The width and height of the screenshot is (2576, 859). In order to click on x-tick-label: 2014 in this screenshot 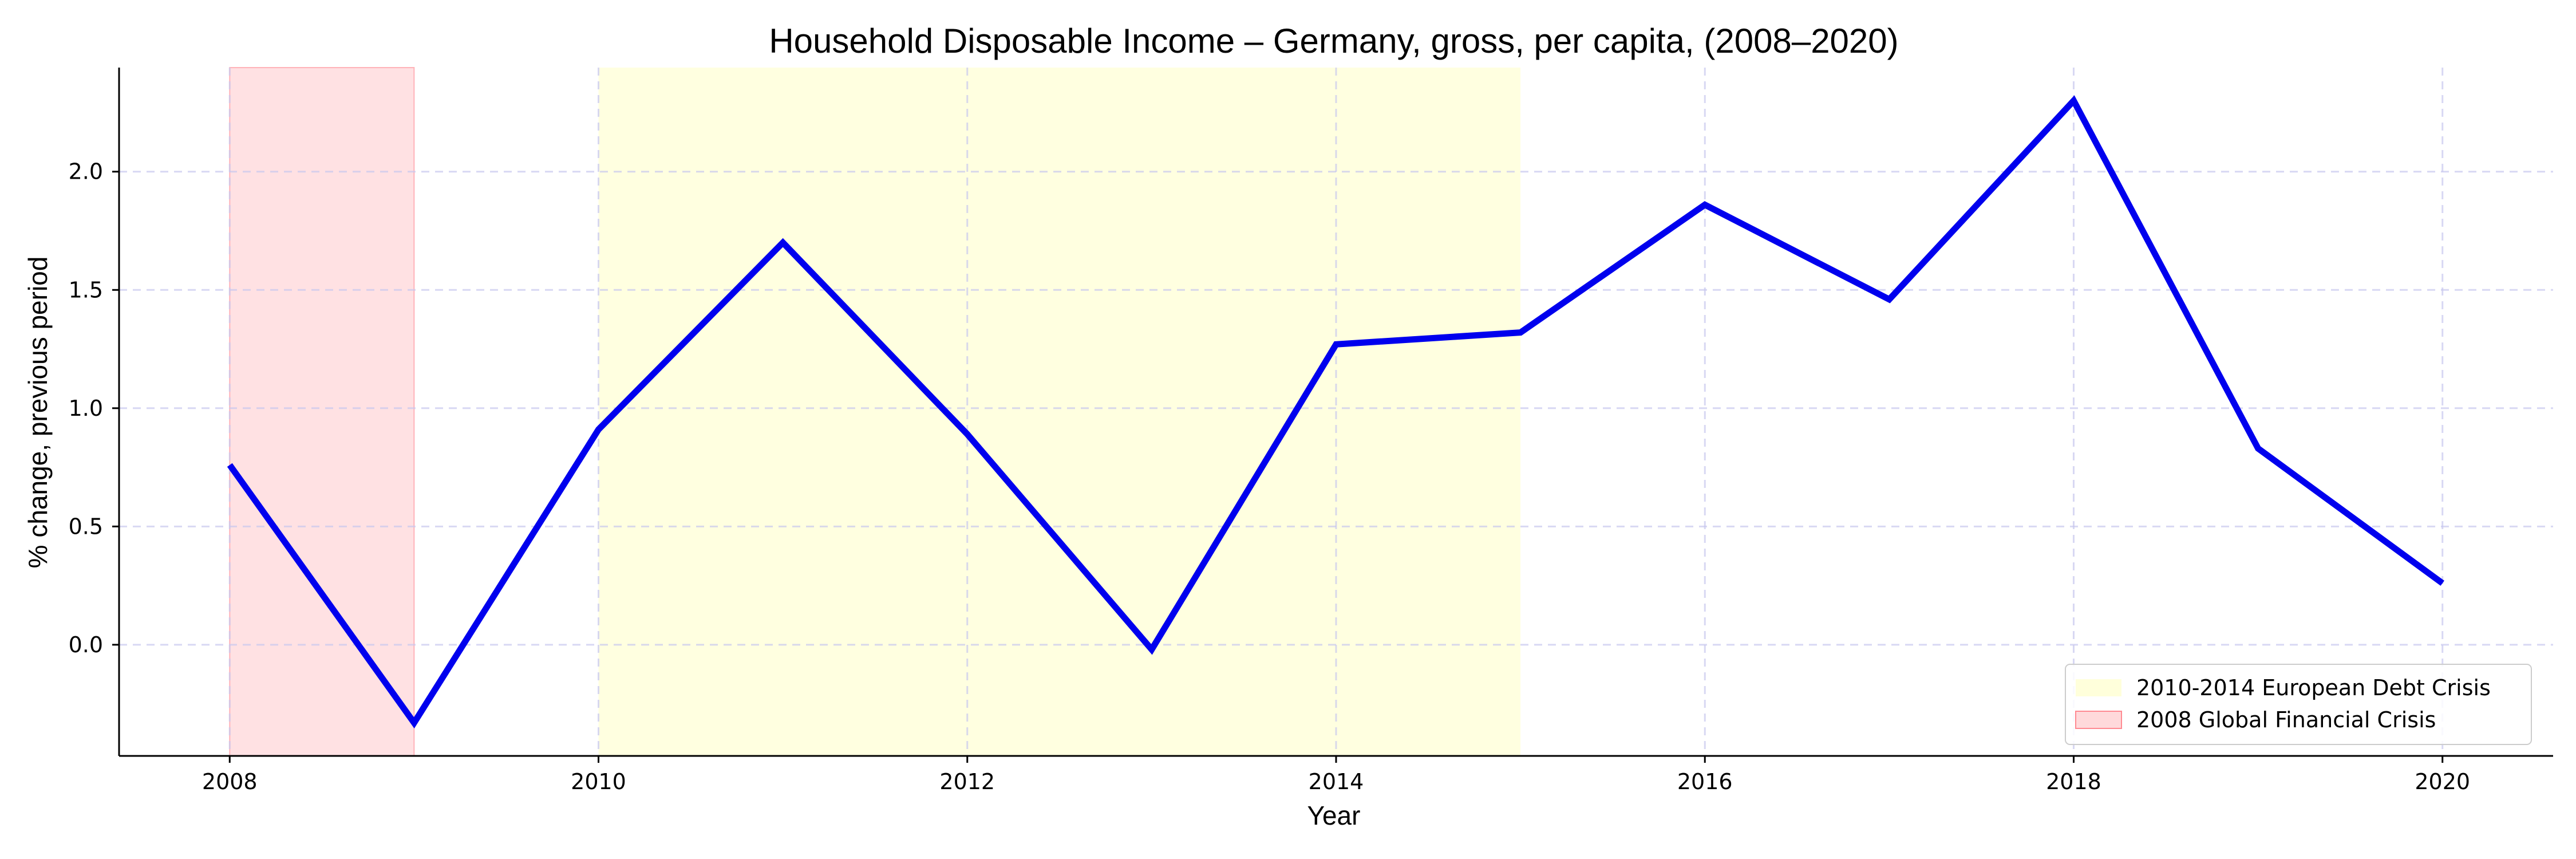, I will do `click(1336, 781)`.